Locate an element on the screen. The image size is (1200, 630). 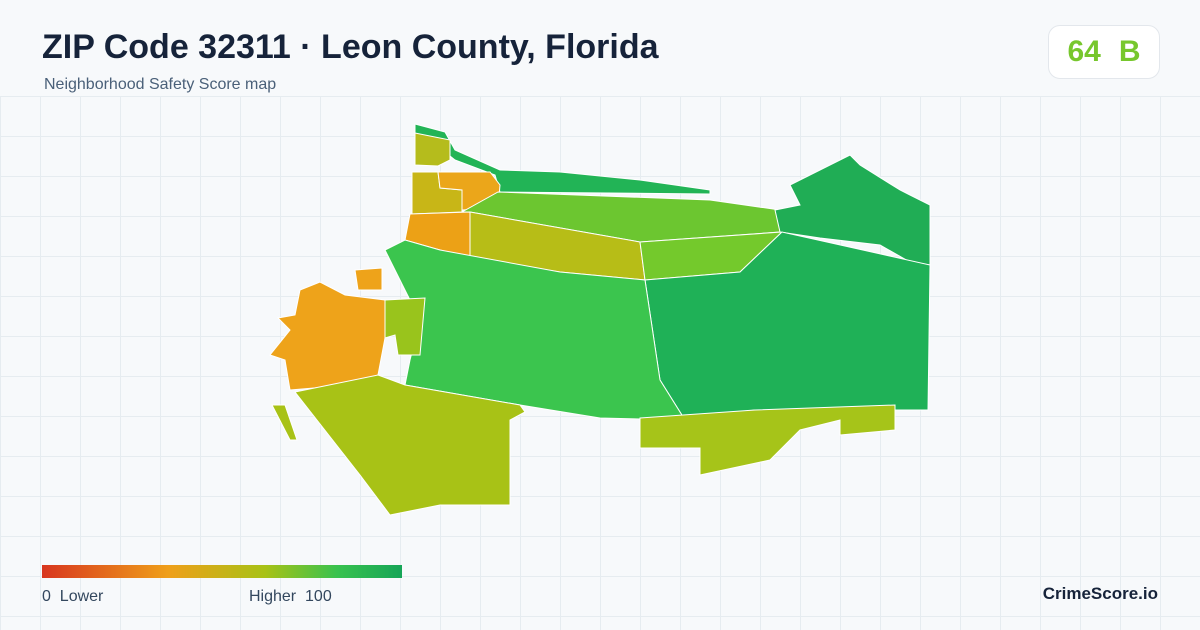
legend-max: Higher 100 is located at coordinates (290, 597).